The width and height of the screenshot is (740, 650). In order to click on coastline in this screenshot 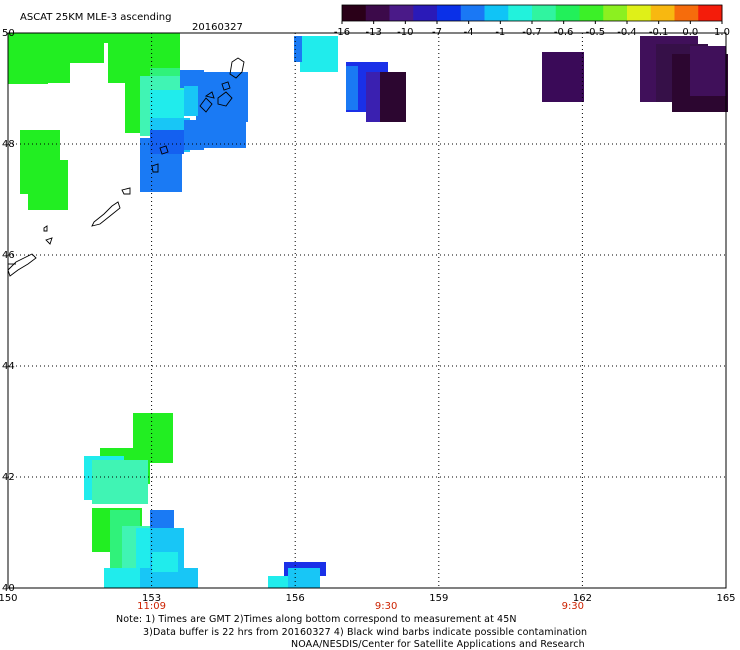, I will do `click(126, 167)`.